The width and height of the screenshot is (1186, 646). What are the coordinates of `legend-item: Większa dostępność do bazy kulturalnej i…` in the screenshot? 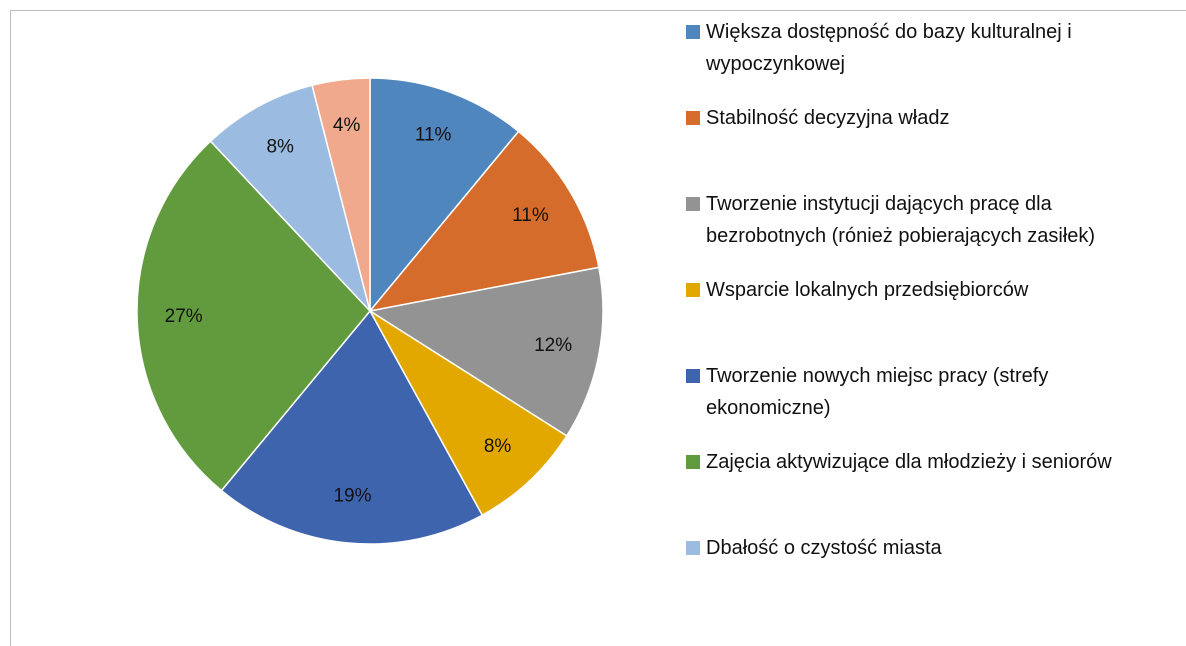 It's located at (921, 48).